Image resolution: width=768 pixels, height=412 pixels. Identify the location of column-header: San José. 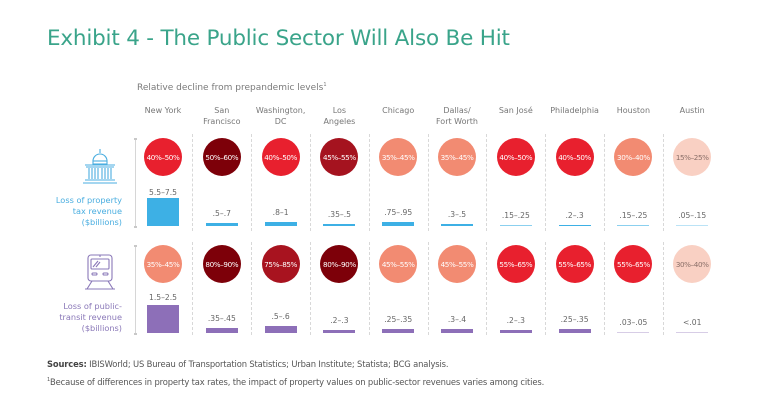
(516, 111).